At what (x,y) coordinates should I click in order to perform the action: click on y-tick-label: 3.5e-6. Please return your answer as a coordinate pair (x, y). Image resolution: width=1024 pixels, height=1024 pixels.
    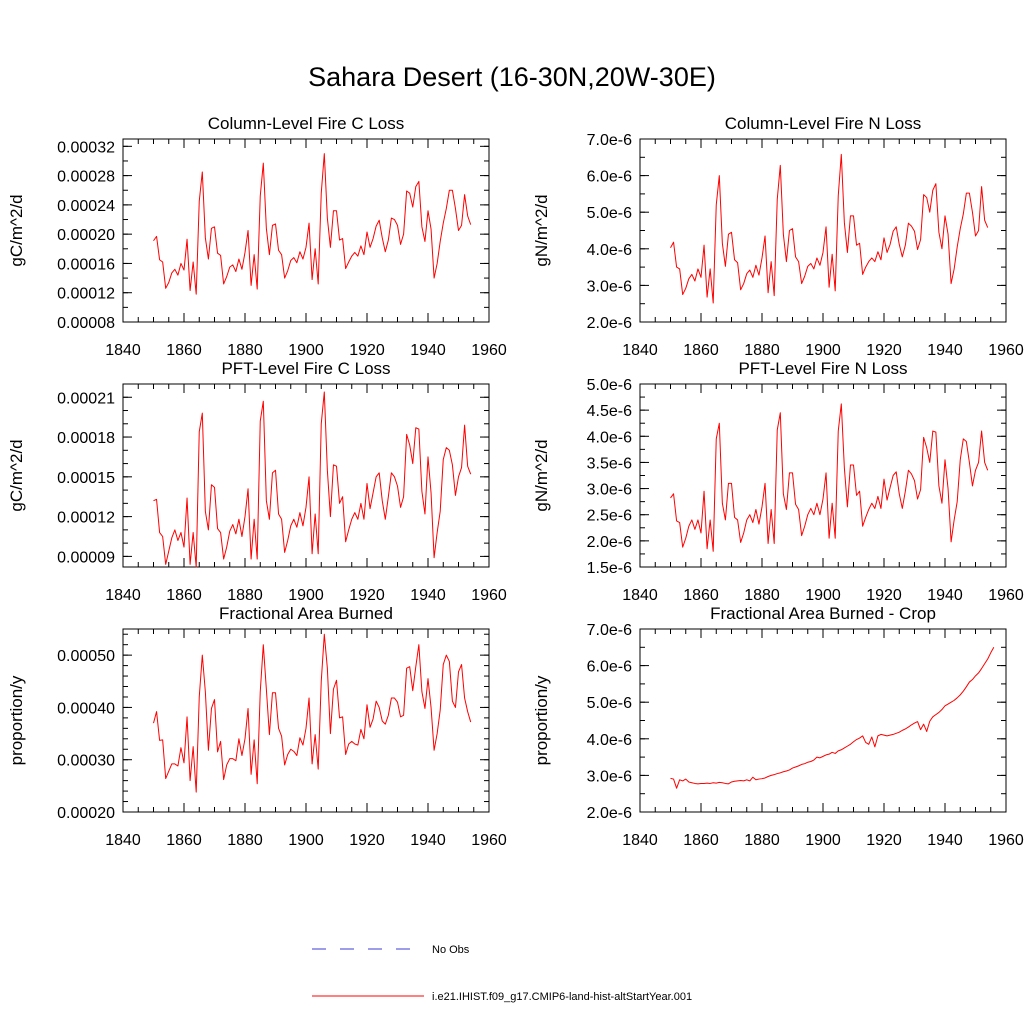
    Looking at the image, I should click on (609, 463).